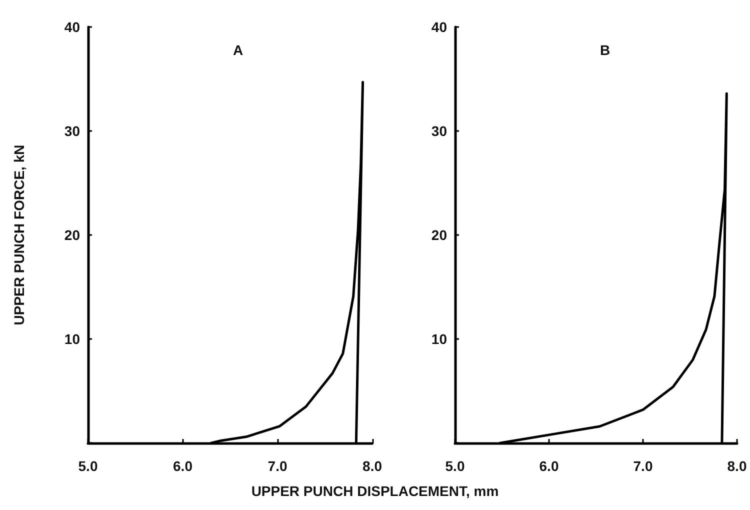  I want to click on x-axis-title: UPPER PUNCH DISPLACEMENT, mm, so click(375, 491).